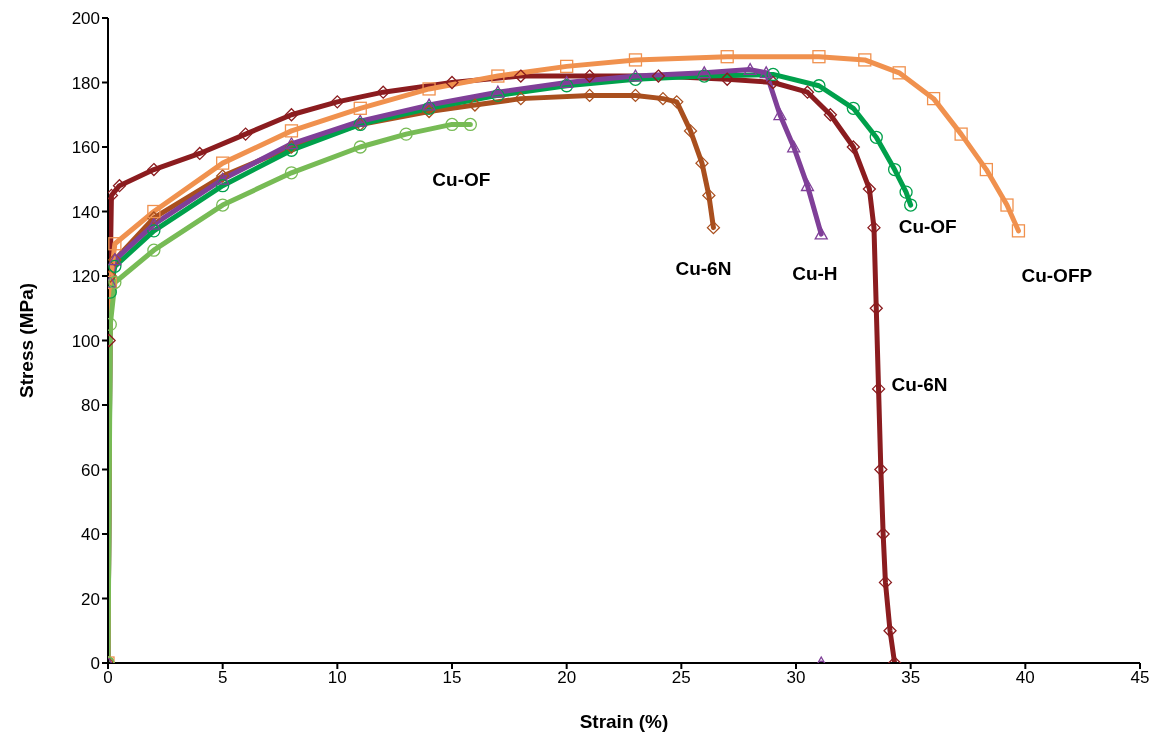  What do you see at coordinates (624, 721) in the screenshot?
I see `x-axis-title: Strain (%)` at bounding box center [624, 721].